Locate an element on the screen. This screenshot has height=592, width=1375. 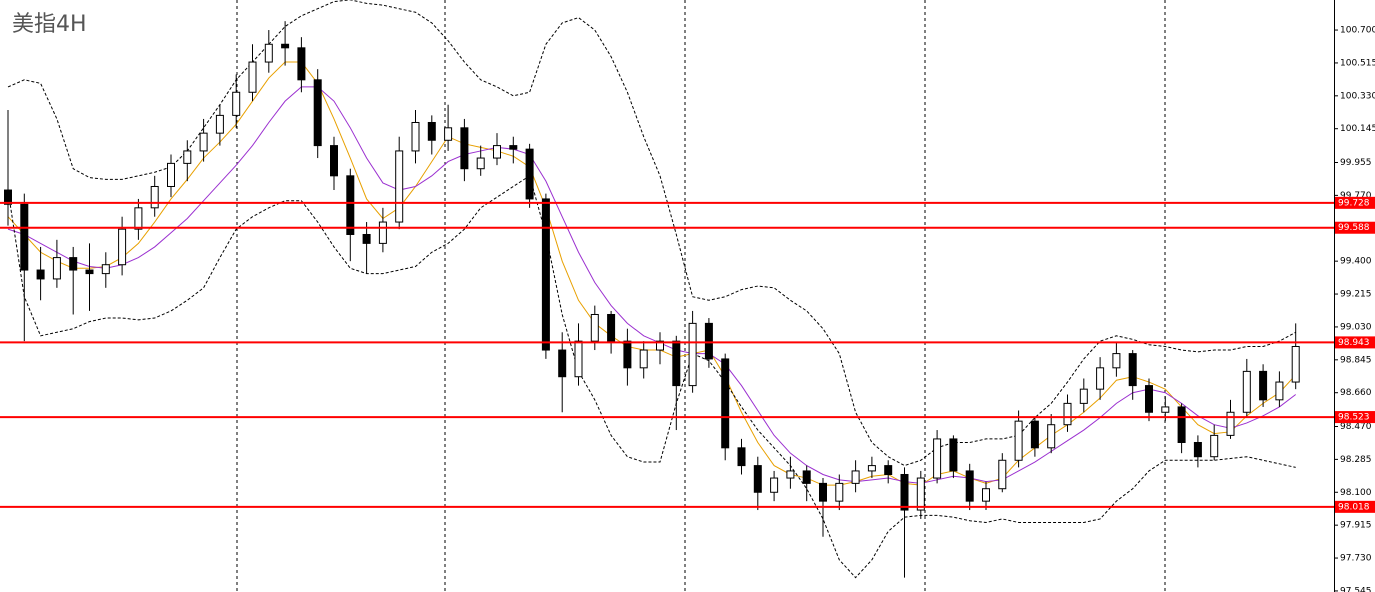
y-tick-label: 98.285 is located at coordinates (1356, 460).